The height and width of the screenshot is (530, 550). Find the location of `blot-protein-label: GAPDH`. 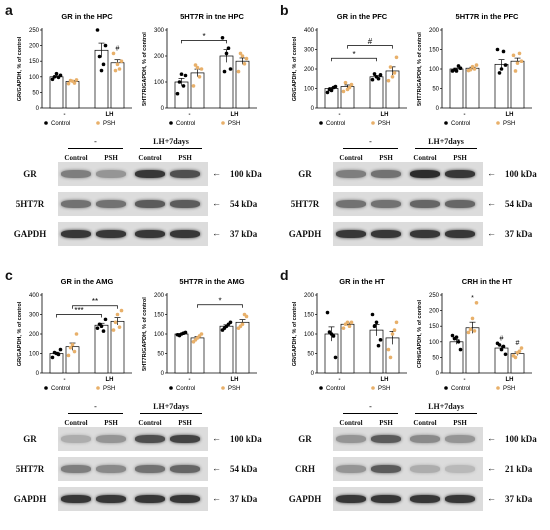

blot-protein-label: GAPDH is located at coordinates (305, 234).